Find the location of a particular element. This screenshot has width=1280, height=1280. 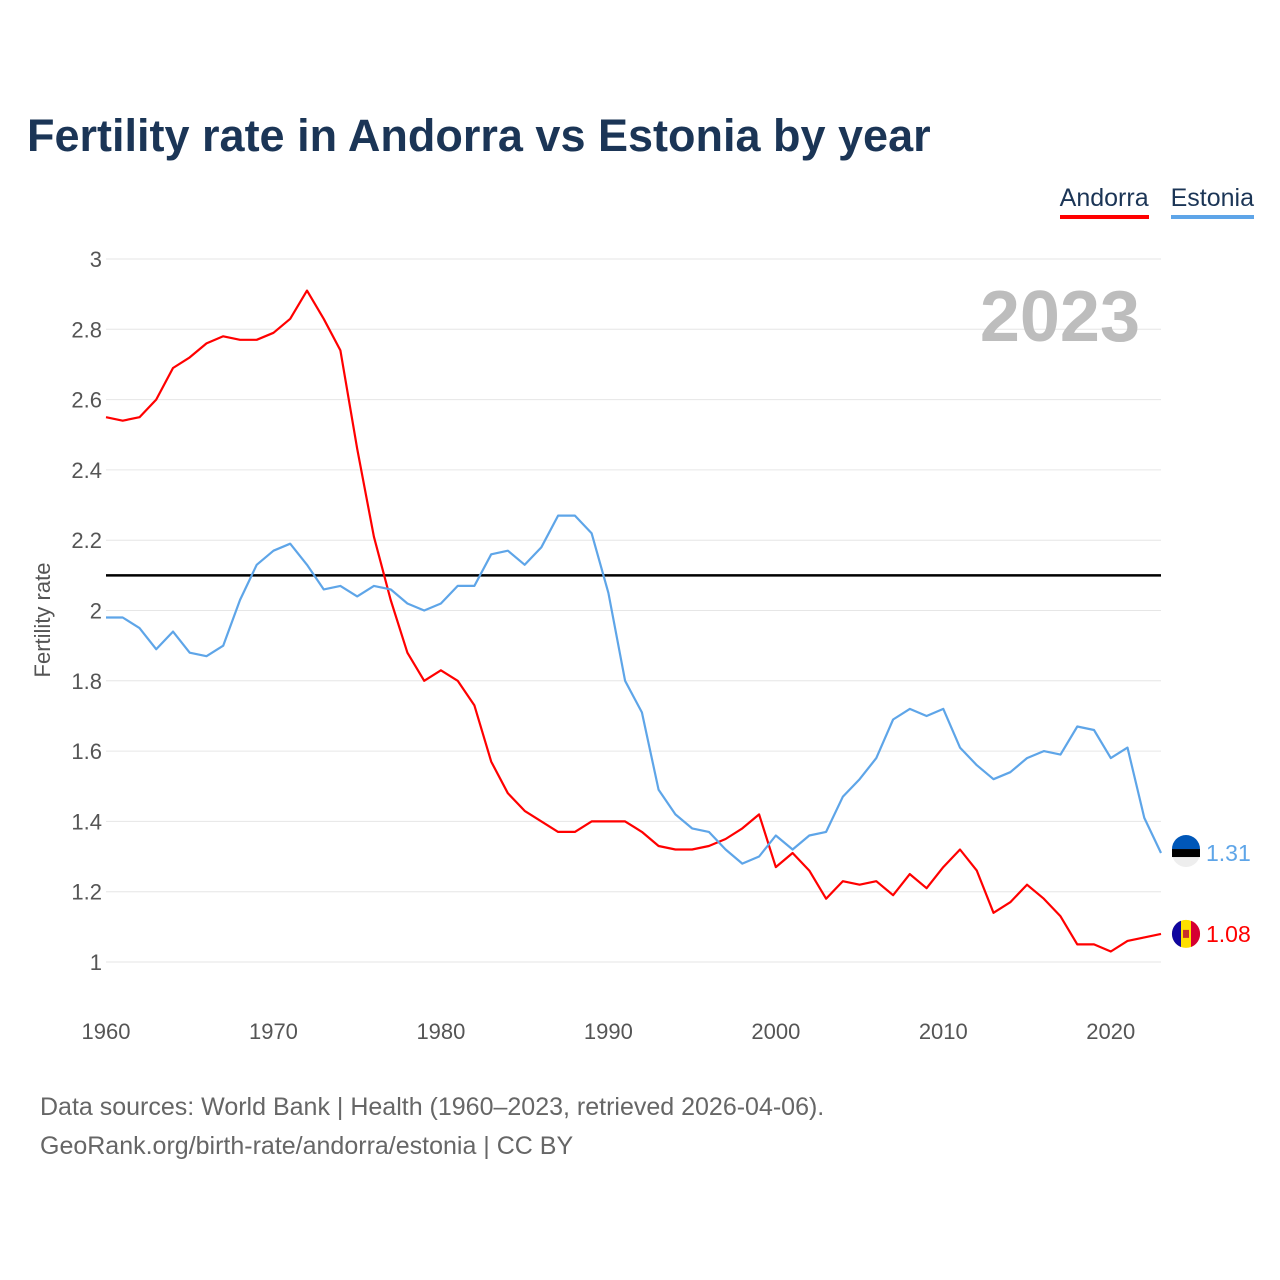

x-tick-label: 1970 is located at coordinates (273, 1031).